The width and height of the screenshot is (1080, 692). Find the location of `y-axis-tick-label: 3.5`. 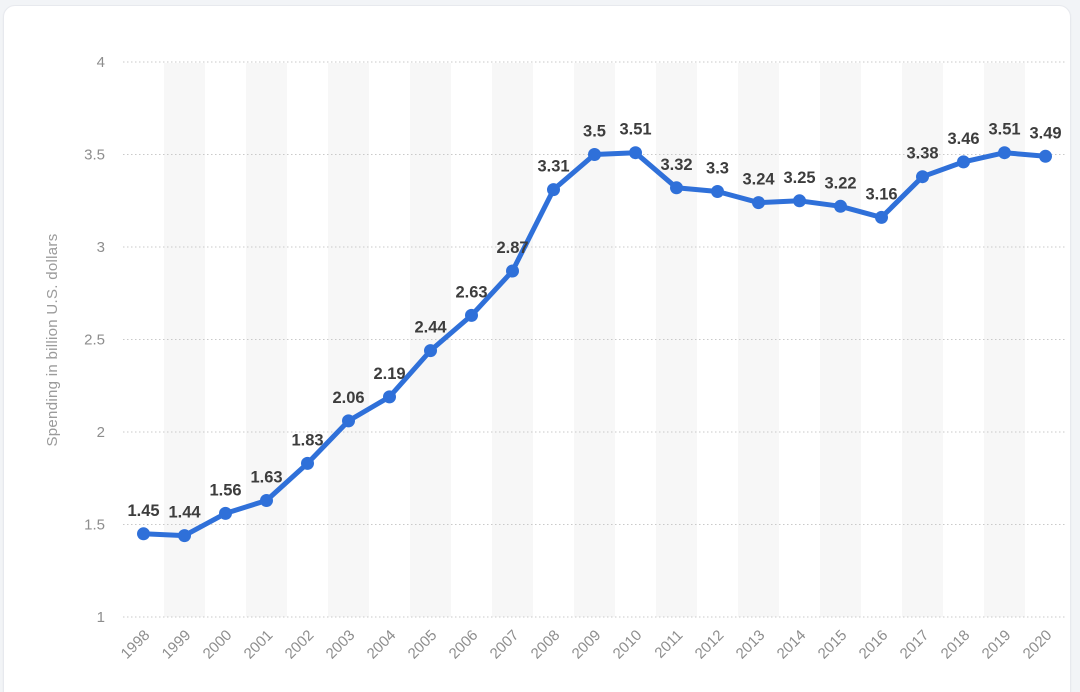

y-axis-tick-label: 3.5 is located at coordinates (94, 155).